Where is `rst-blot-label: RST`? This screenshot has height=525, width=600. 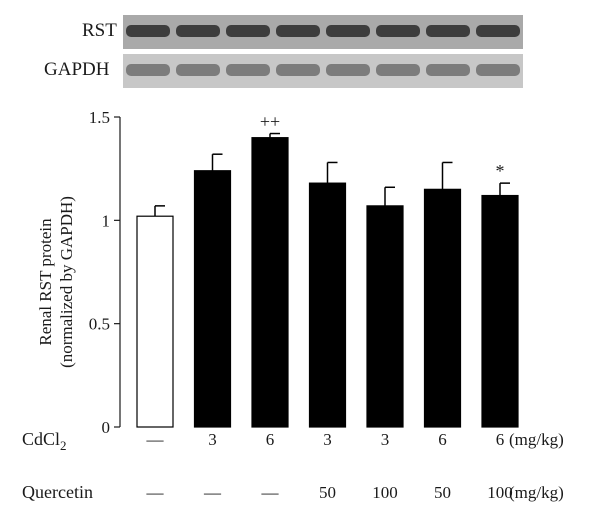 rst-blot-label: RST is located at coordinates (99, 30).